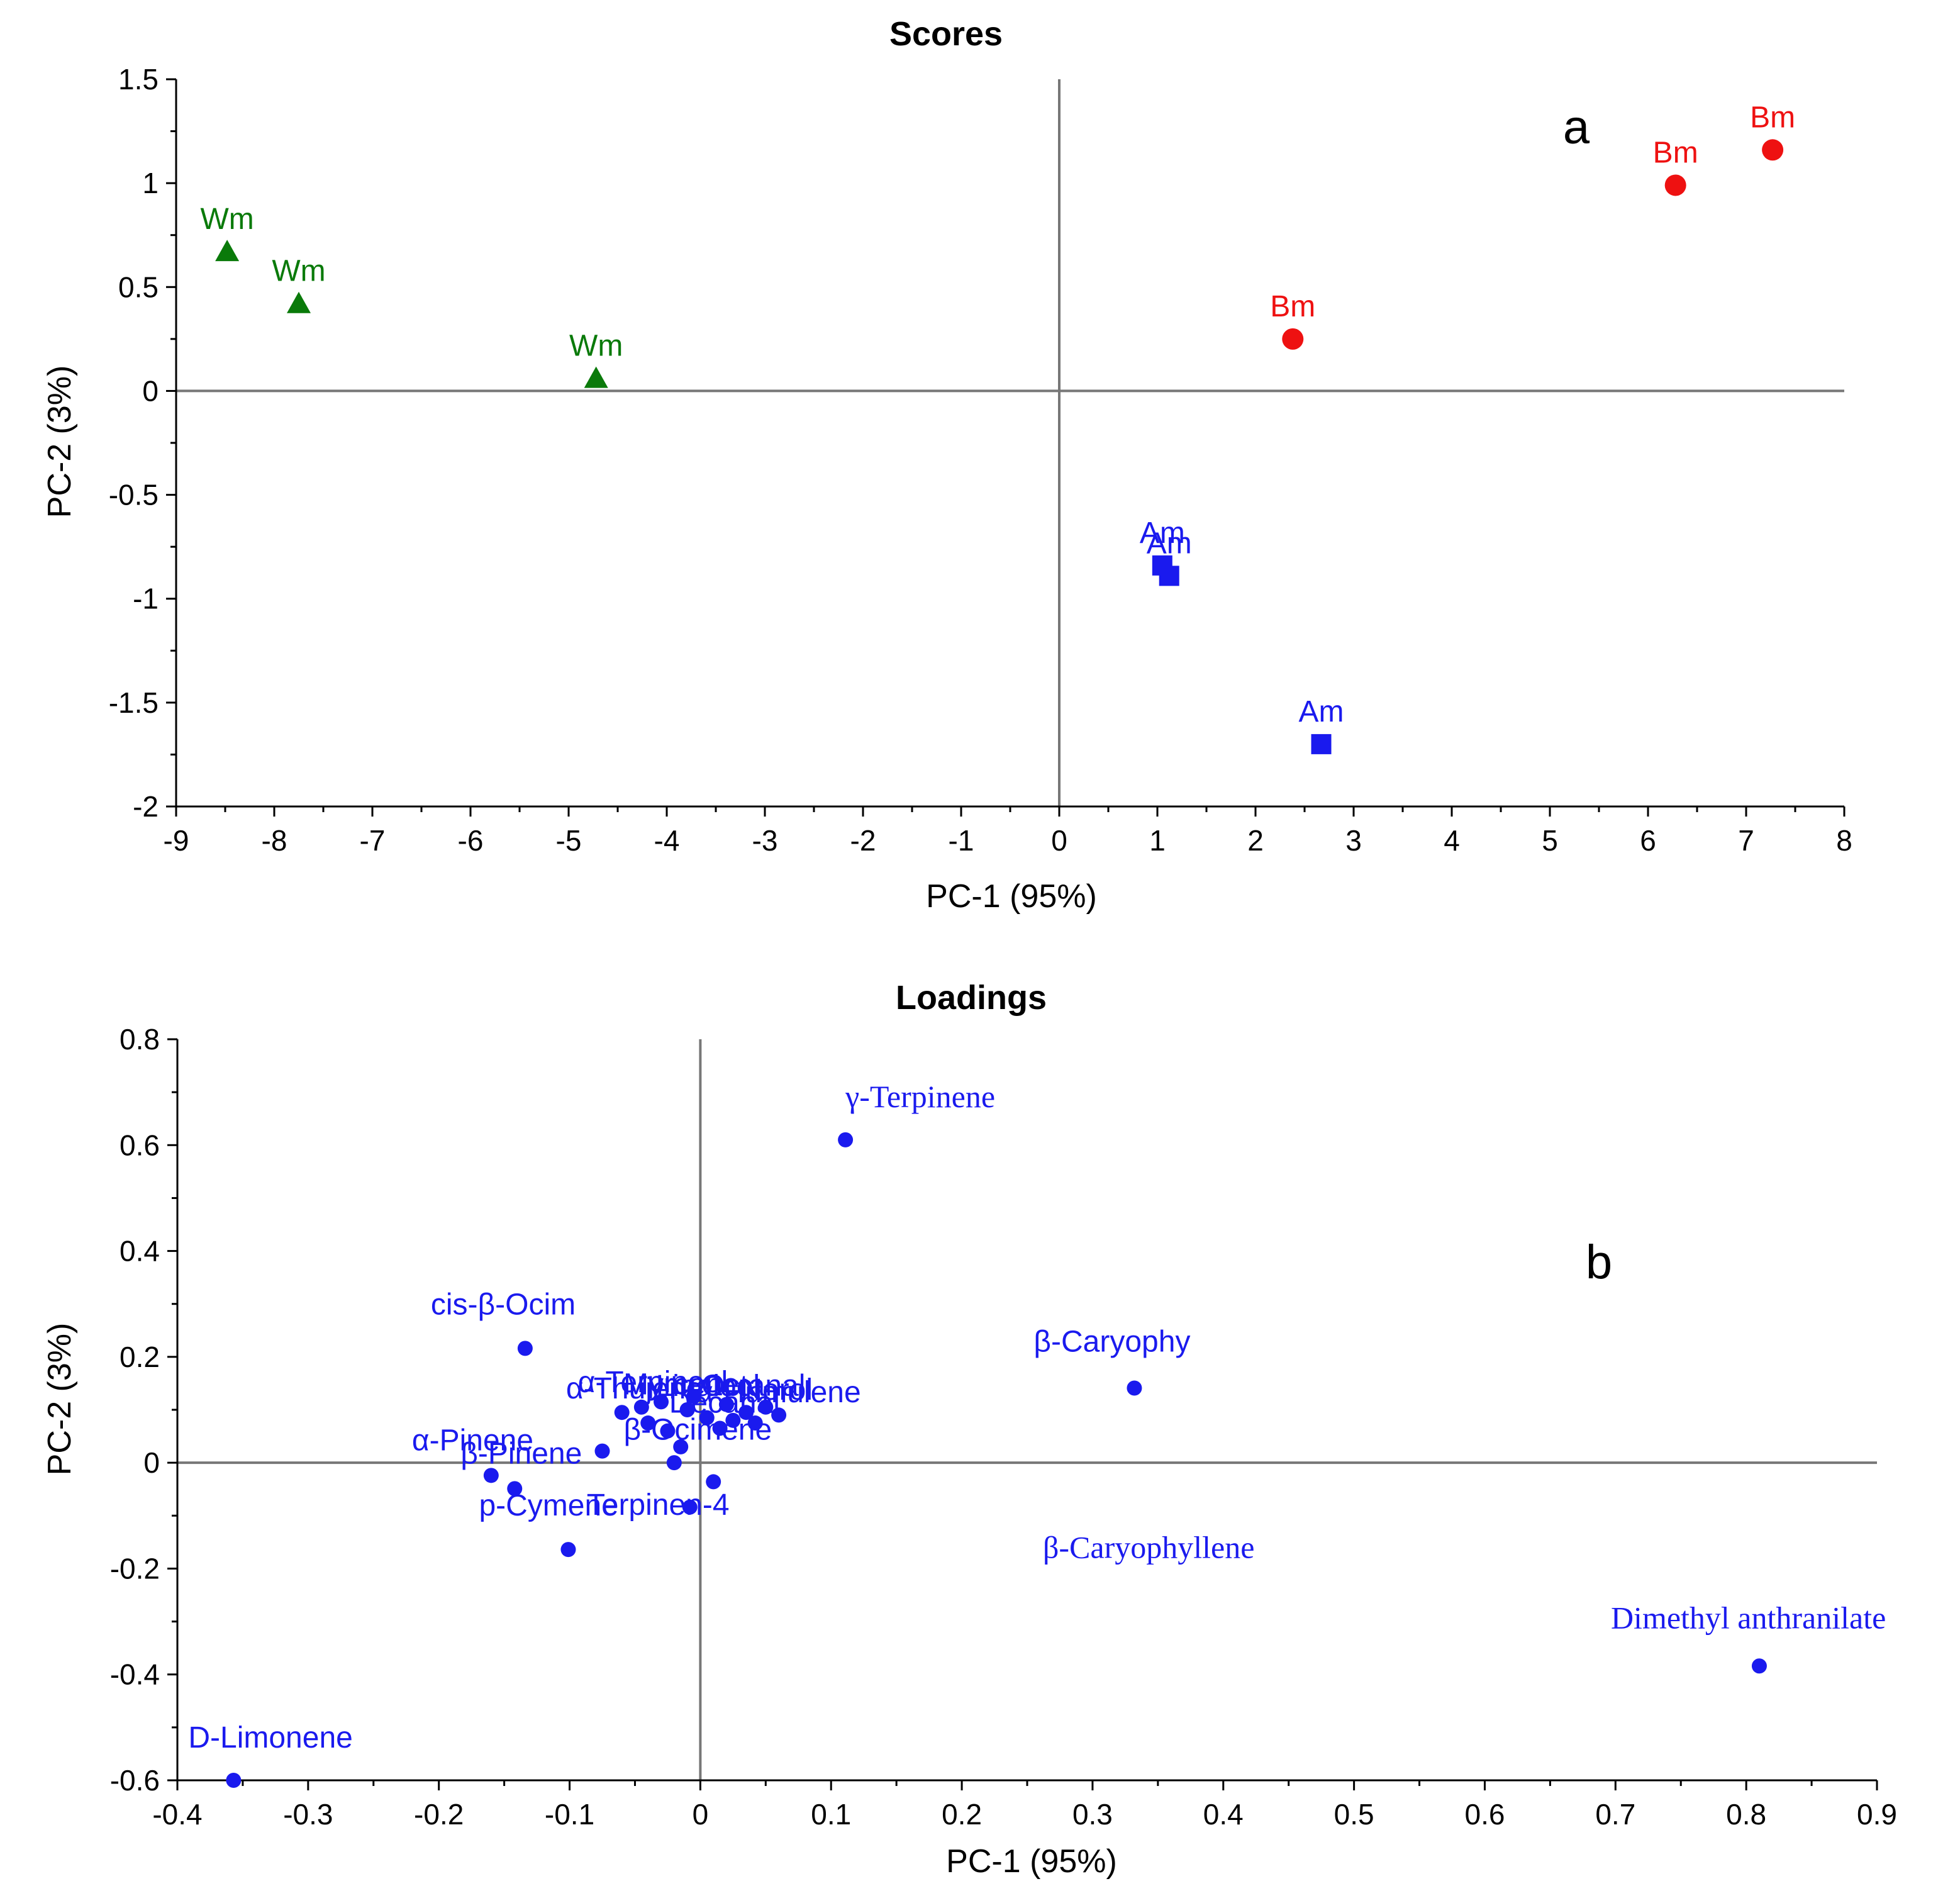  Describe the element at coordinates (471, 841) in the screenshot. I see `x-tick-label: -6` at that location.